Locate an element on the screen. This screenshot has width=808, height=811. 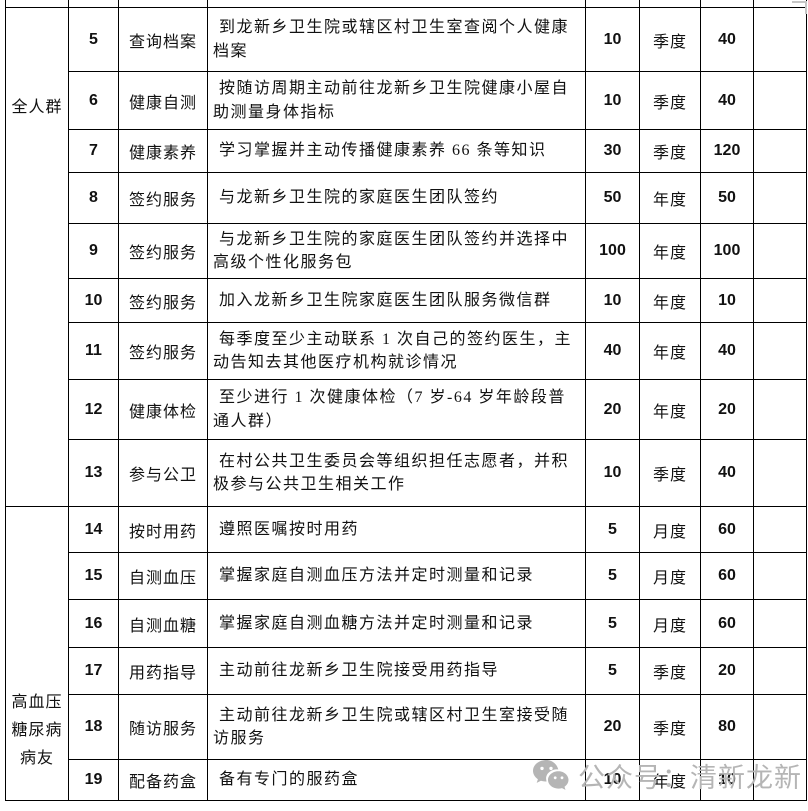
desc-cell: 与龙新乡卫生院的家庭医生团队签约 is located at coordinates (396, 198).